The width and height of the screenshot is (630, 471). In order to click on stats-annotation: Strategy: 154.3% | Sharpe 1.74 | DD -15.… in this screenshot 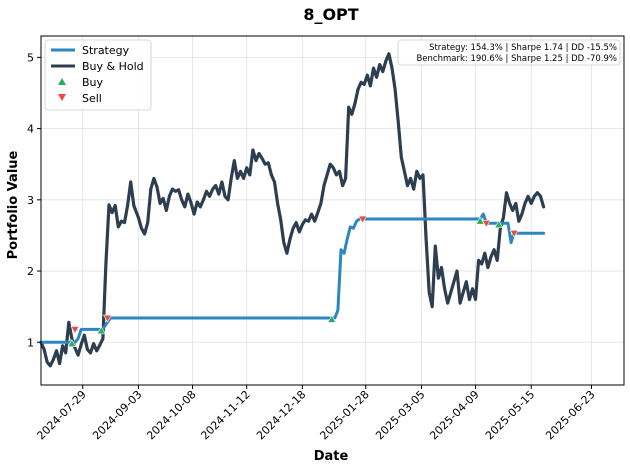, I will do `click(509, 52)`.